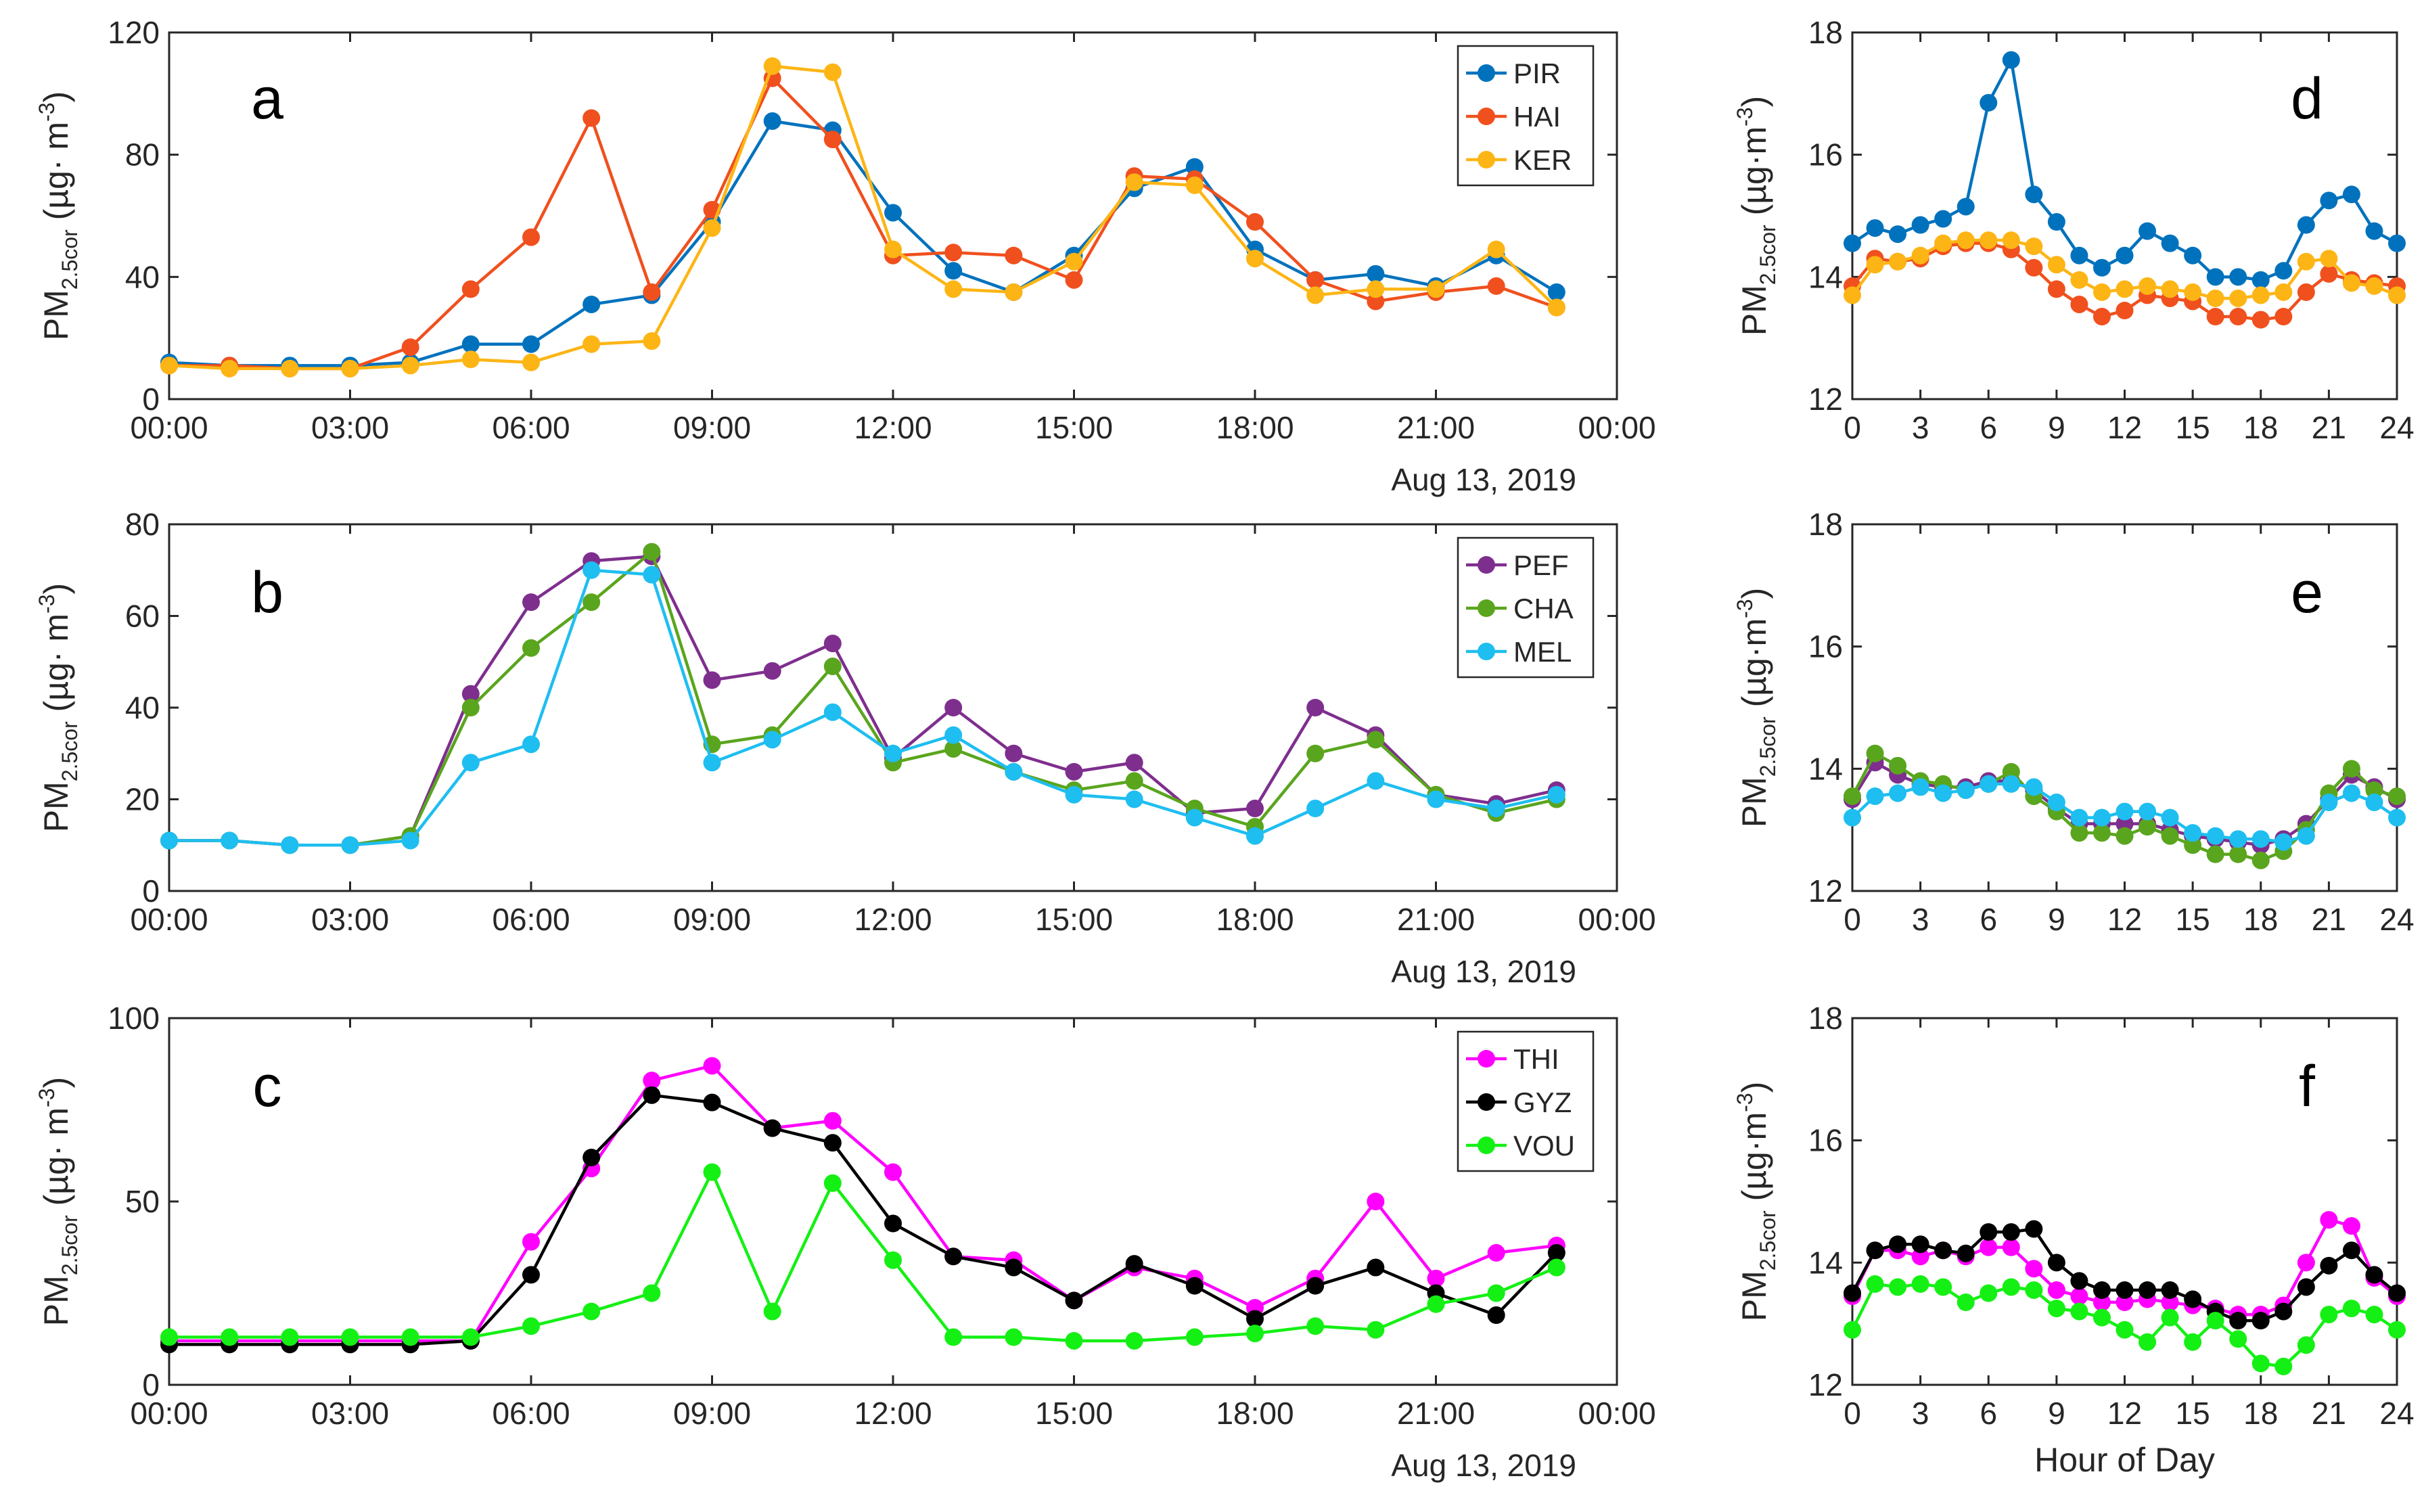 The height and width of the screenshot is (1512, 2424). What do you see at coordinates (169, 428) in the screenshot?
I see `x-tick-label: 00:00` at bounding box center [169, 428].